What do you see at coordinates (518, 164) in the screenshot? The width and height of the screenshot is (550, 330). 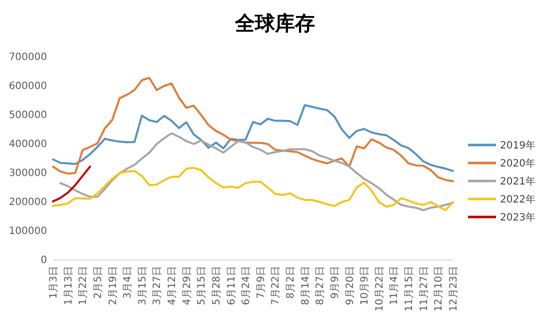 I see `legend-label: 2020年` at bounding box center [518, 164].